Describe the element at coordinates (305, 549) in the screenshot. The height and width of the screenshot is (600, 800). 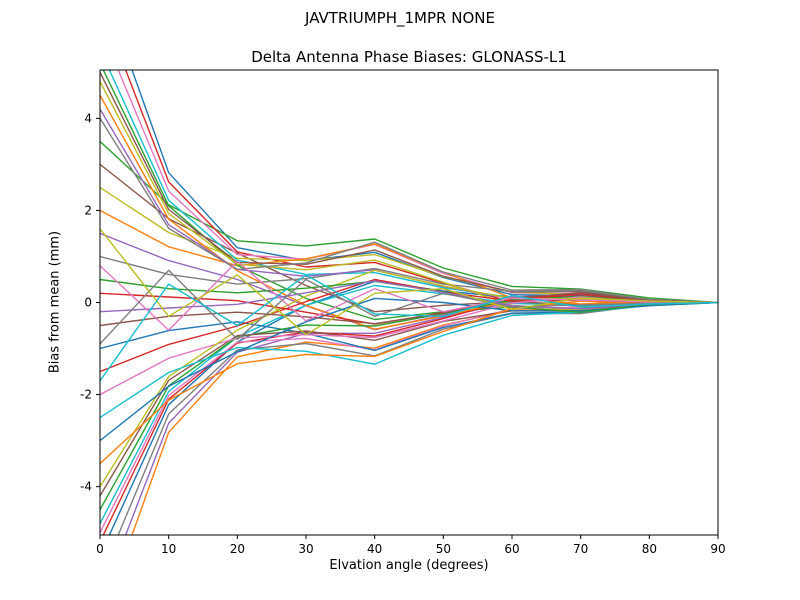
I see `x-tick-label: 30` at that location.